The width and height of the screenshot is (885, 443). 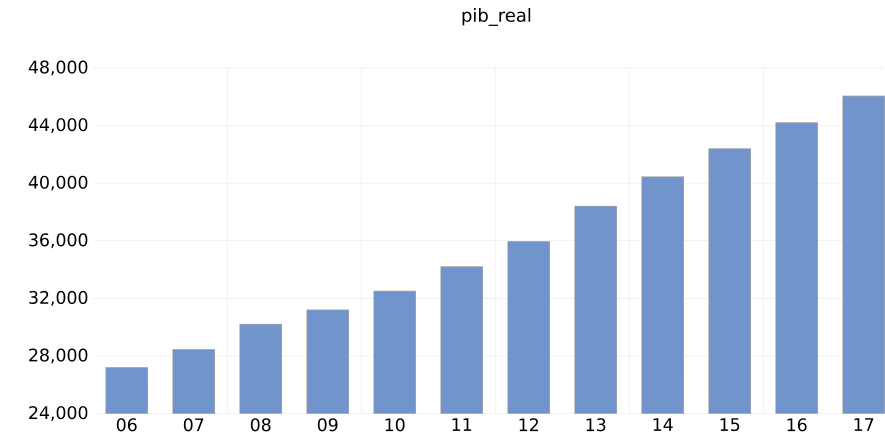 I want to click on y-tick-label: 44,000, so click(x=58, y=125).